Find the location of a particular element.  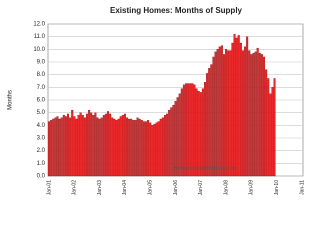

chart-title: Existing Homes: Months of Supply is located at coordinates (176, 10).